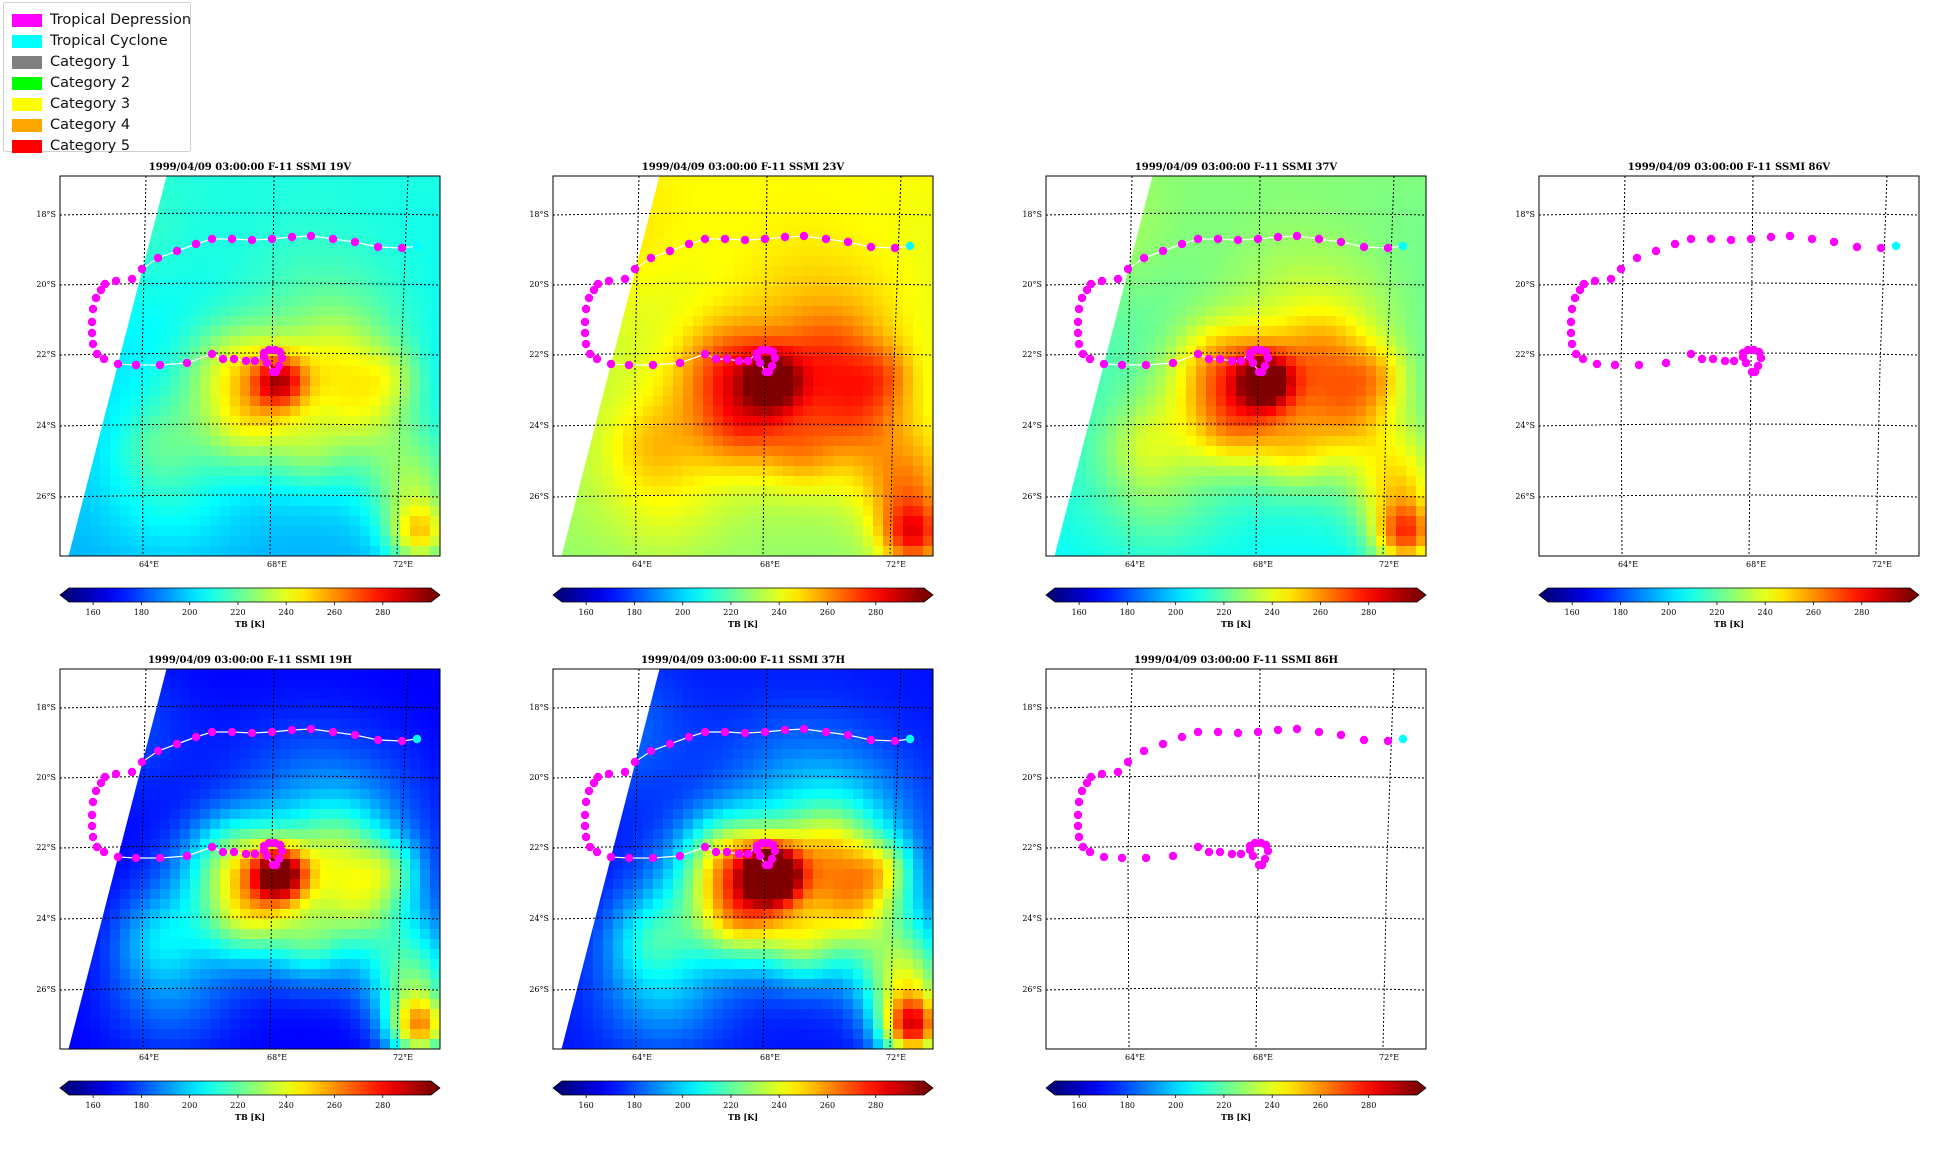 Image resolution: width=1946 pixels, height=1162 pixels. Describe the element at coordinates (382, 1105) in the screenshot. I see `colorbar-tick-label: 280` at that location.